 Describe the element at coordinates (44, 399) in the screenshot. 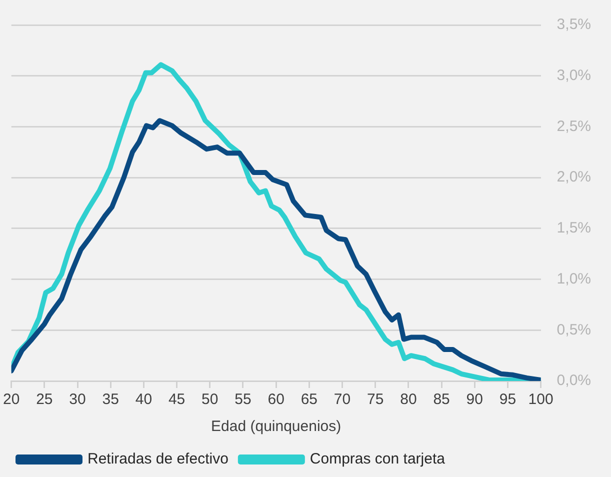

I see `x-tick-label: 25` at that location.